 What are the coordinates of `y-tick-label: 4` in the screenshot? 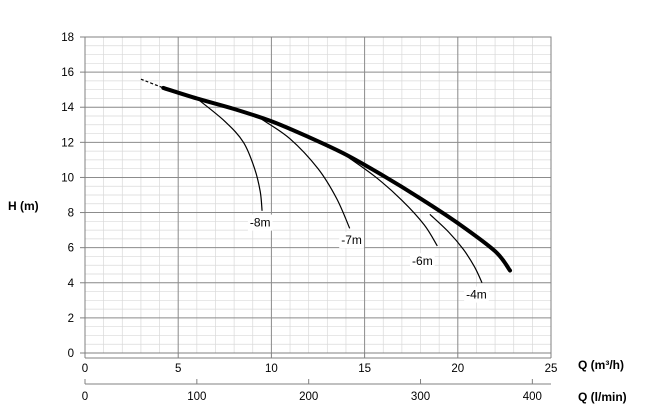 It's located at (71, 284).